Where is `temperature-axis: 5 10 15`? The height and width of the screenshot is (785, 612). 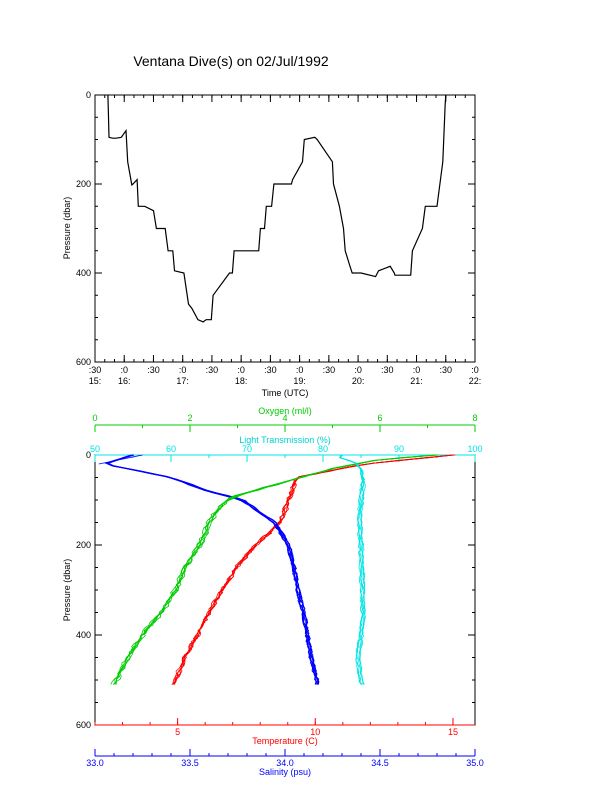 temperature-axis: 5 10 15 is located at coordinates (284, 727).